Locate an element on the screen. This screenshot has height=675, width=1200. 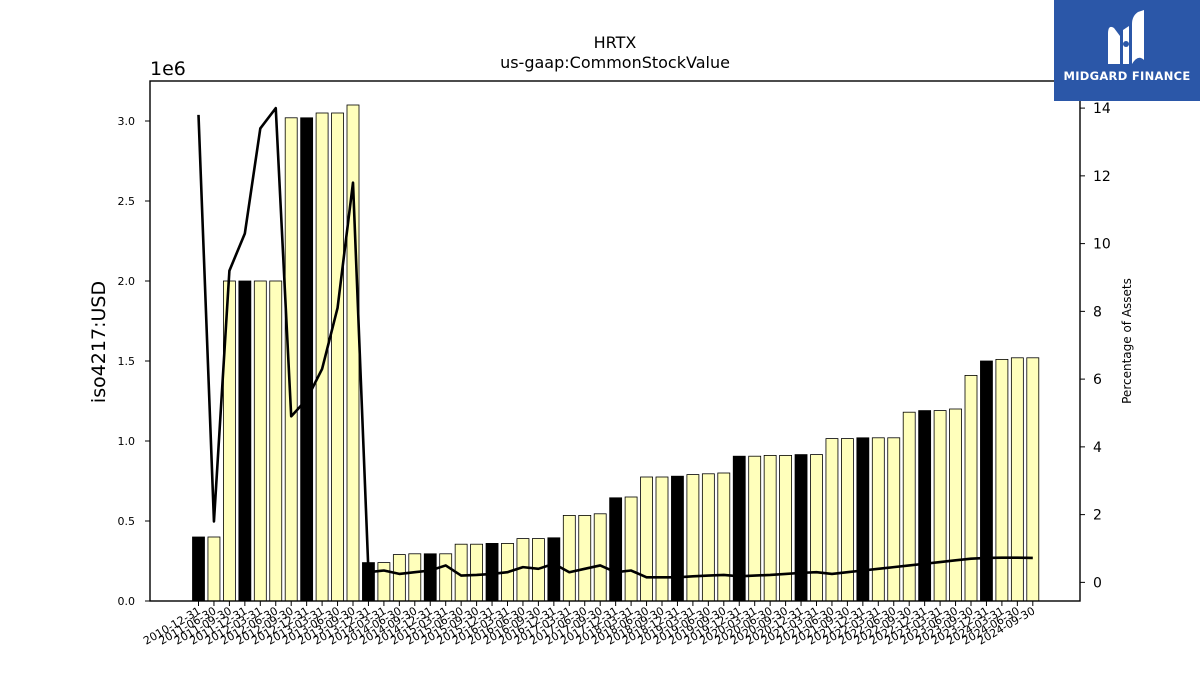
chart-title: HRTX is located at coordinates (615, 42).